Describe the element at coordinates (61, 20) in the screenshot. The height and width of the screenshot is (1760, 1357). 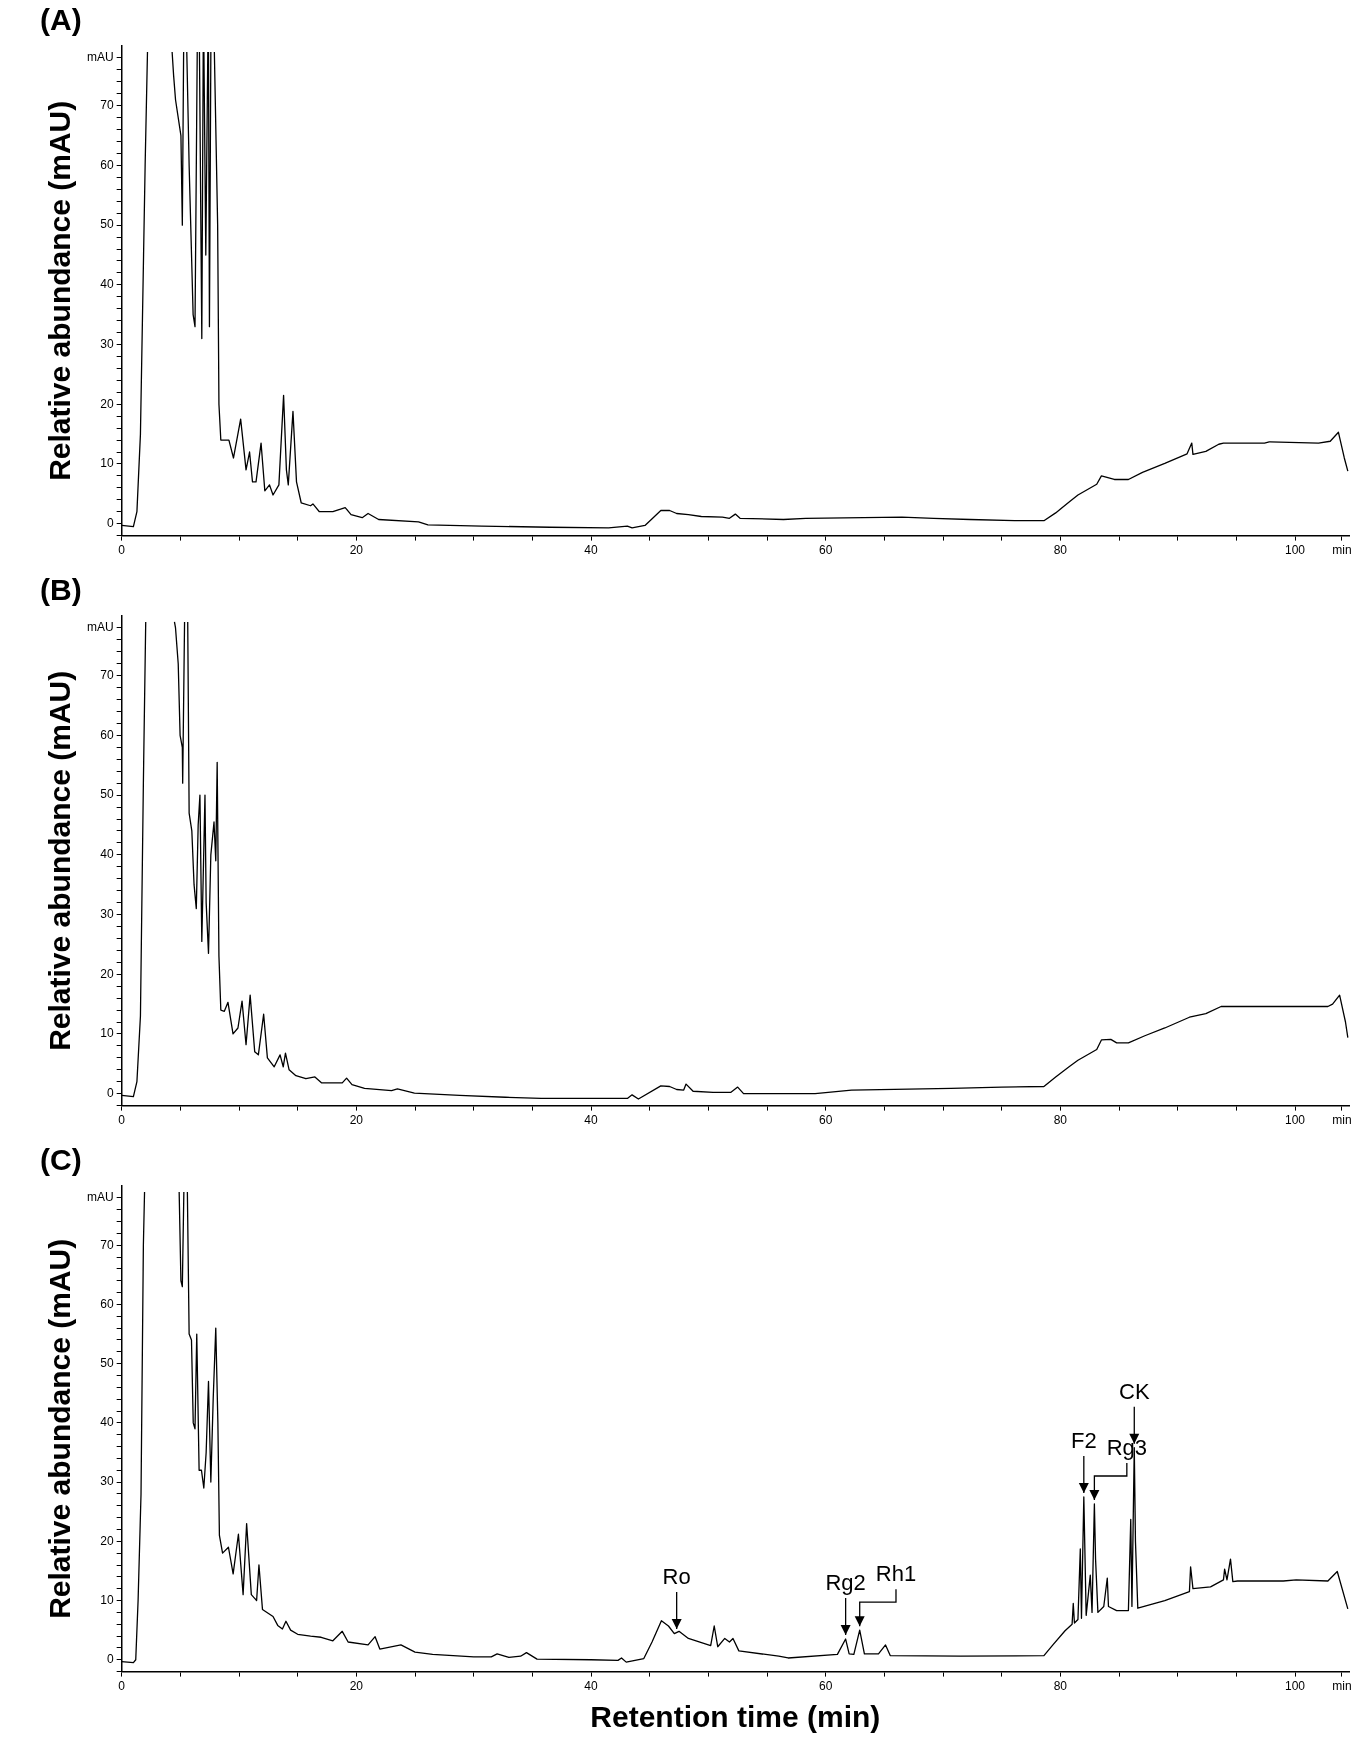
I see `chart-title: (A)` at that location.